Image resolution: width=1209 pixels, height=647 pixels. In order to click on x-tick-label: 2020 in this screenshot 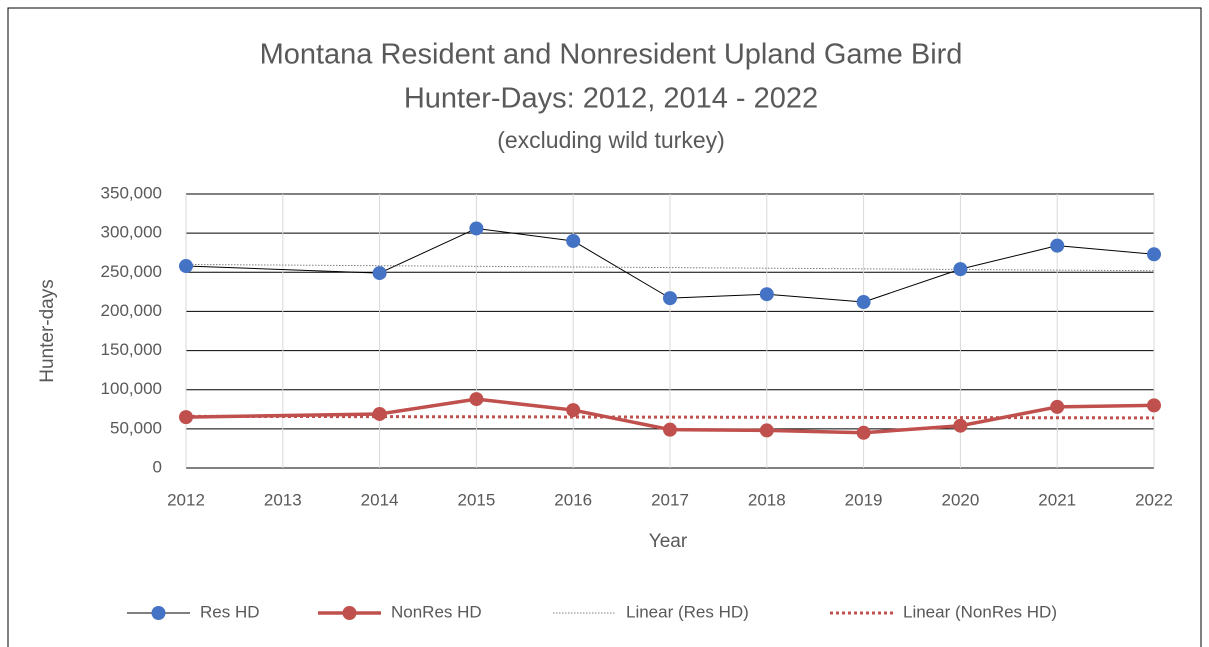, I will do `click(960, 499)`.